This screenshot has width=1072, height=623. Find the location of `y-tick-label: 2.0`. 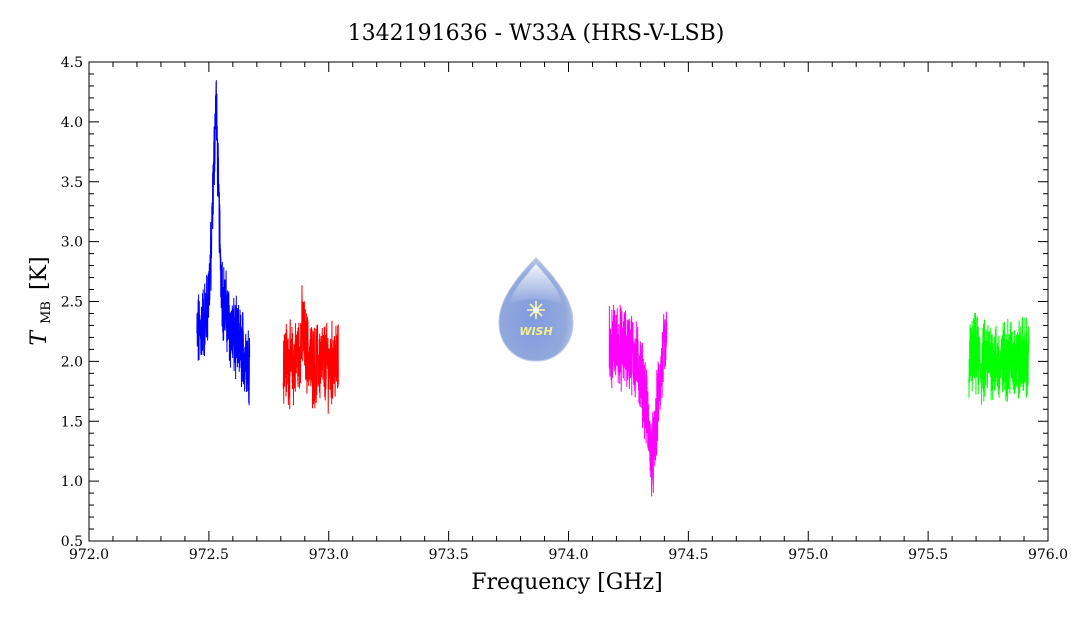

y-tick-label: 2.0 is located at coordinates (72, 362).